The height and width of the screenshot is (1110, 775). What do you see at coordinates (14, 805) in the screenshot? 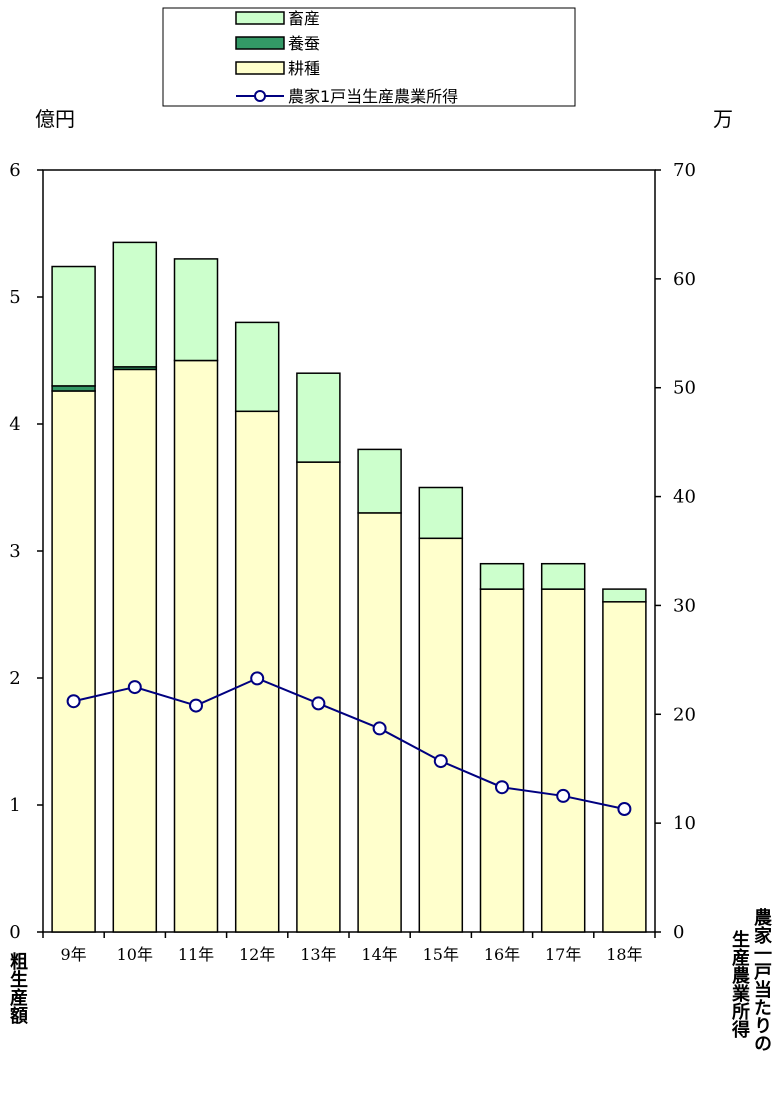
I see `left-tick-label-1: 1` at bounding box center [14, 805].